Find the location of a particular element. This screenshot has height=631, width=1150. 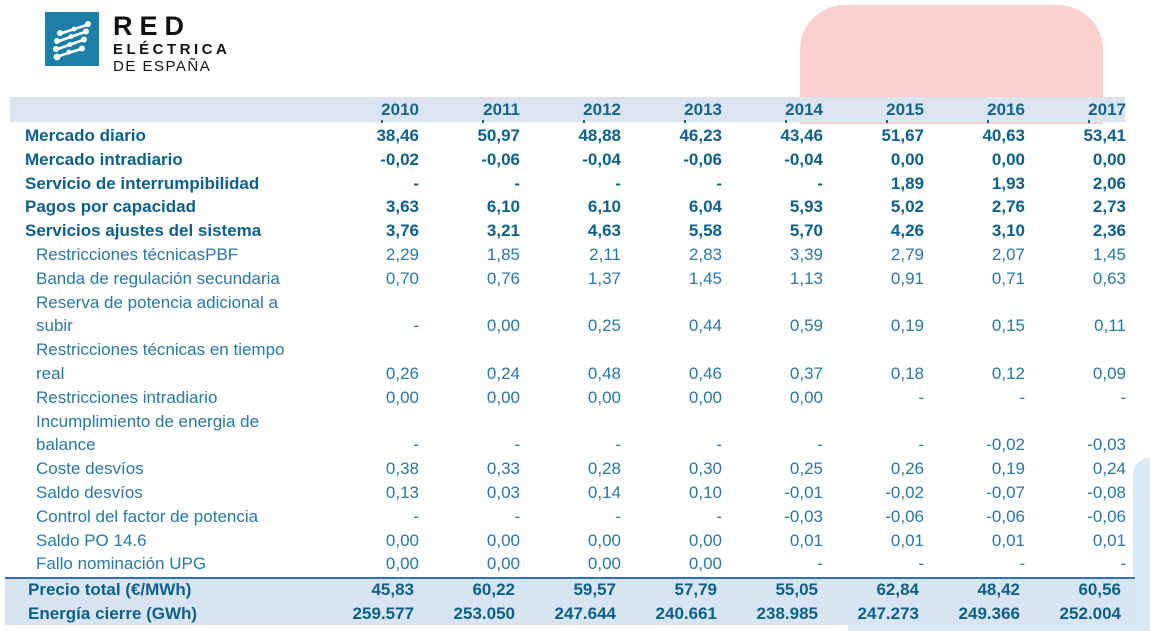

year-header-2013: 2013 is located at coordinates (673, 111).